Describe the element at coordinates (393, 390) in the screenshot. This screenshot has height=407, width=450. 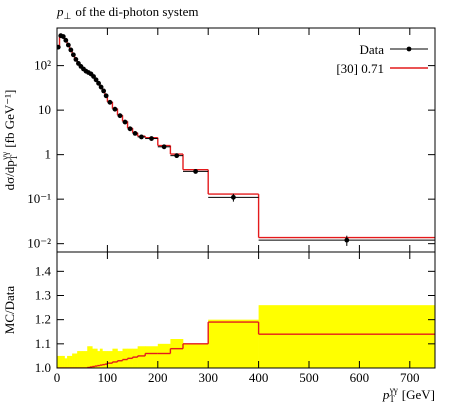
I see `x-label-sup: γγ` at that location.